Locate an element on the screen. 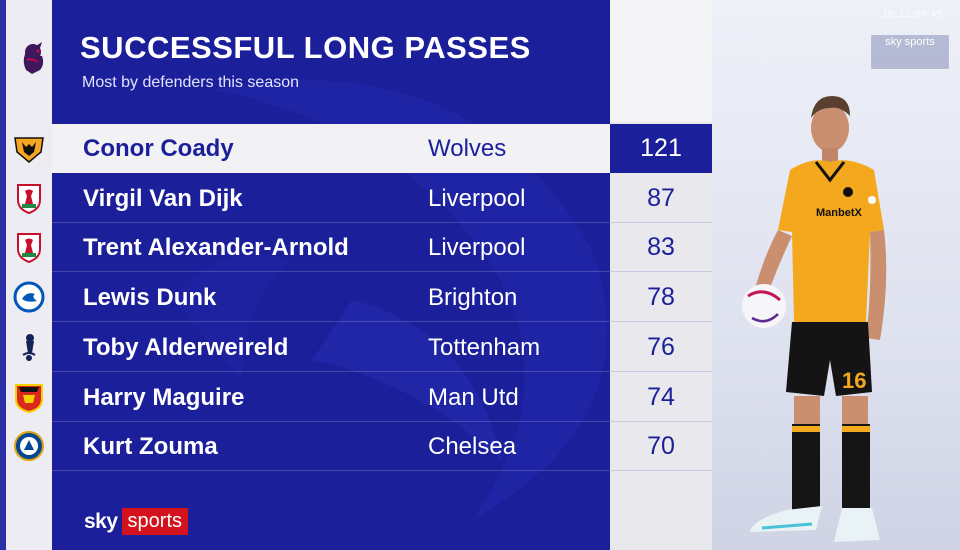 The height and width of the screenshot is (550, 960). player-name: Kurt Zouma is located at coordinates (150, 447).